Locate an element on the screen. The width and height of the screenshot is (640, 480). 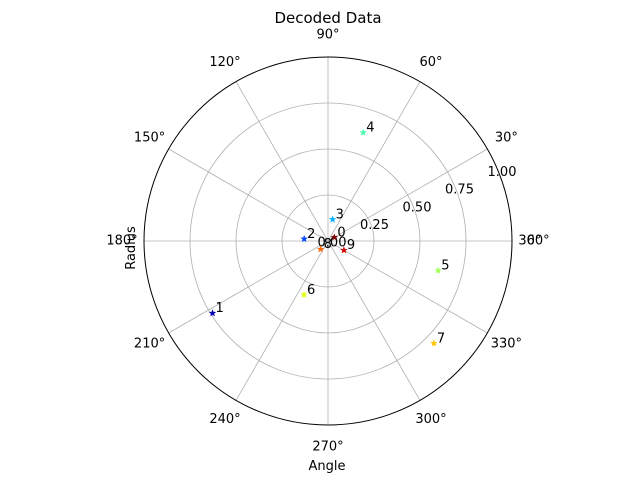
data-point-label: 8 is located at coordinates (328, 244).